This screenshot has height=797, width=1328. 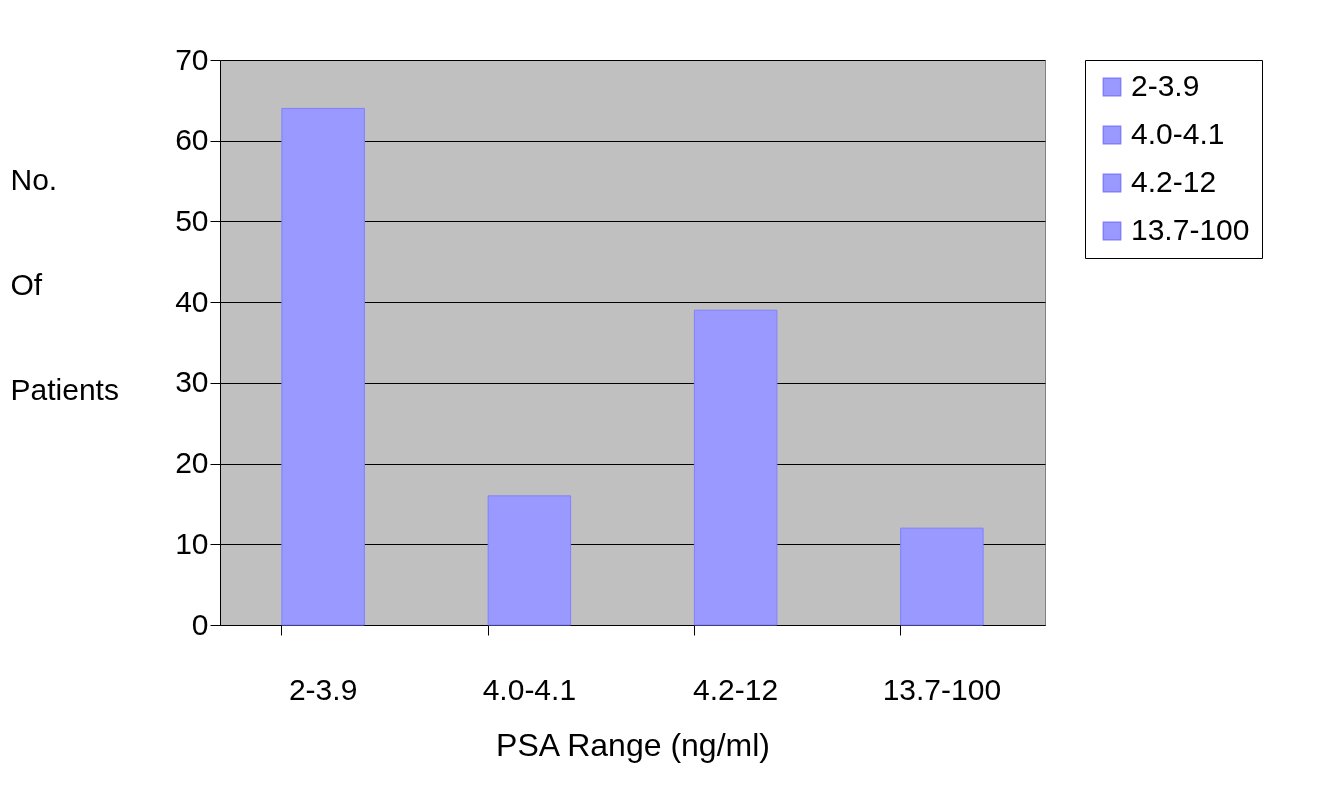 What do you see at coordinates (942, 689) in the screenshot?
I see `x-tick-label: 13.7-100` at bounding box center [942, 689].